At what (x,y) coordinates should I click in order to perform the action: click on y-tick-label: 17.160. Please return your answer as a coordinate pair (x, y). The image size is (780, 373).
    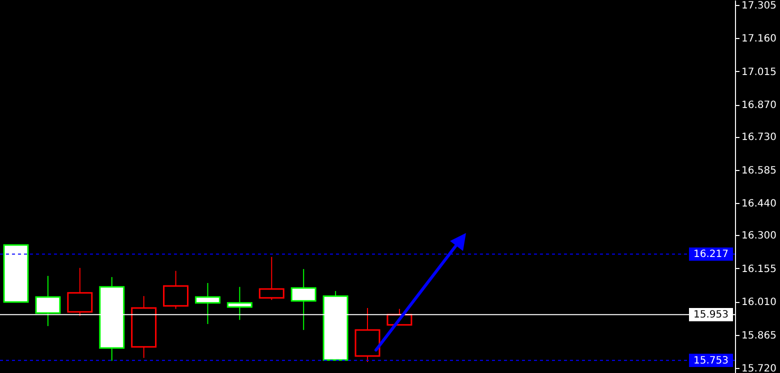
    Looking at the image, I should click on (759, 39).